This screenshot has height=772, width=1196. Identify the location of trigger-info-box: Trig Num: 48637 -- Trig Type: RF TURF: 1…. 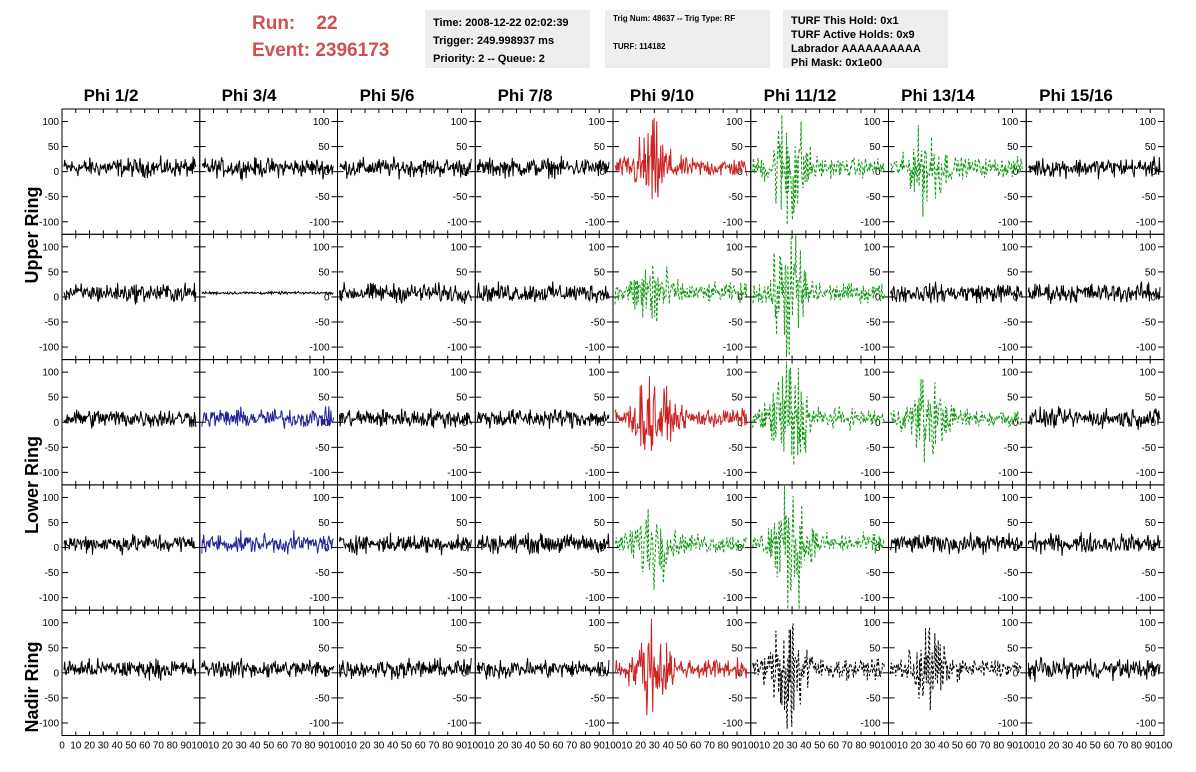
(687, 39).